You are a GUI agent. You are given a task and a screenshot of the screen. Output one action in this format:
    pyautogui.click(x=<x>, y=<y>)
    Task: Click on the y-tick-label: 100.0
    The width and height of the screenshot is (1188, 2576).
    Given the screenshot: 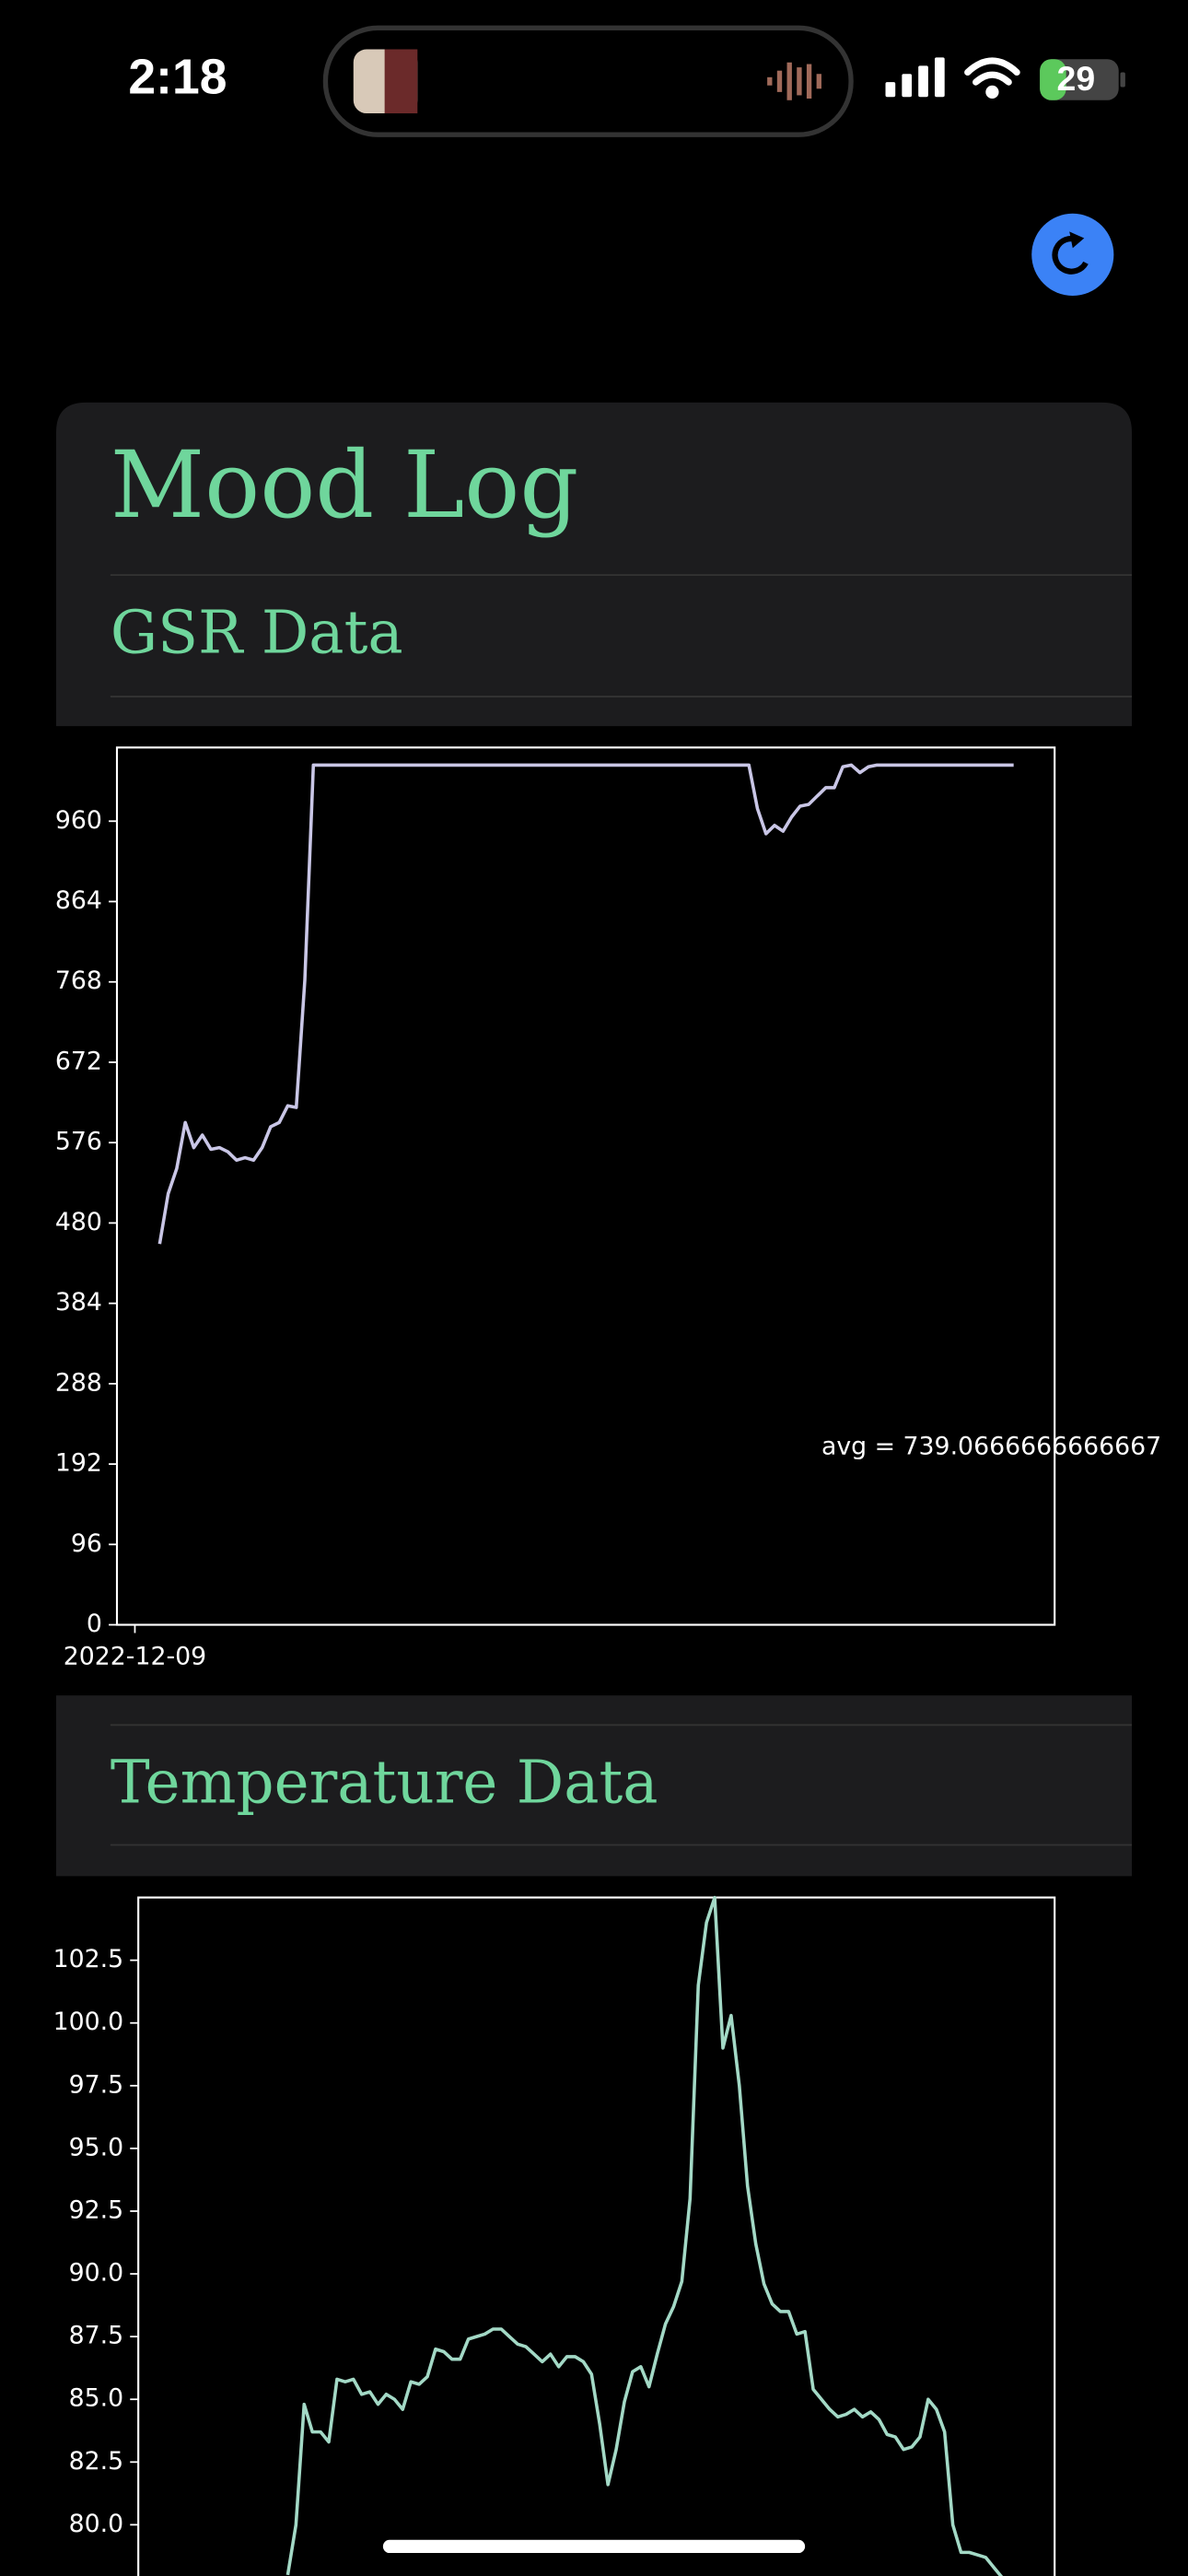 What is the action you would take?
    pyautogui.click(x=88, y=2022)
    